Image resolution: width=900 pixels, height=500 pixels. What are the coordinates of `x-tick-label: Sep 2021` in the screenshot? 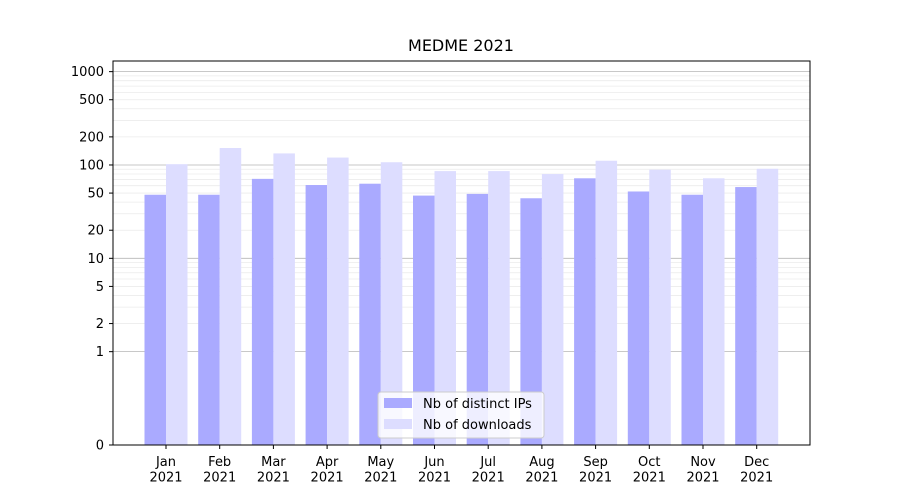 It's located at (595, 470).